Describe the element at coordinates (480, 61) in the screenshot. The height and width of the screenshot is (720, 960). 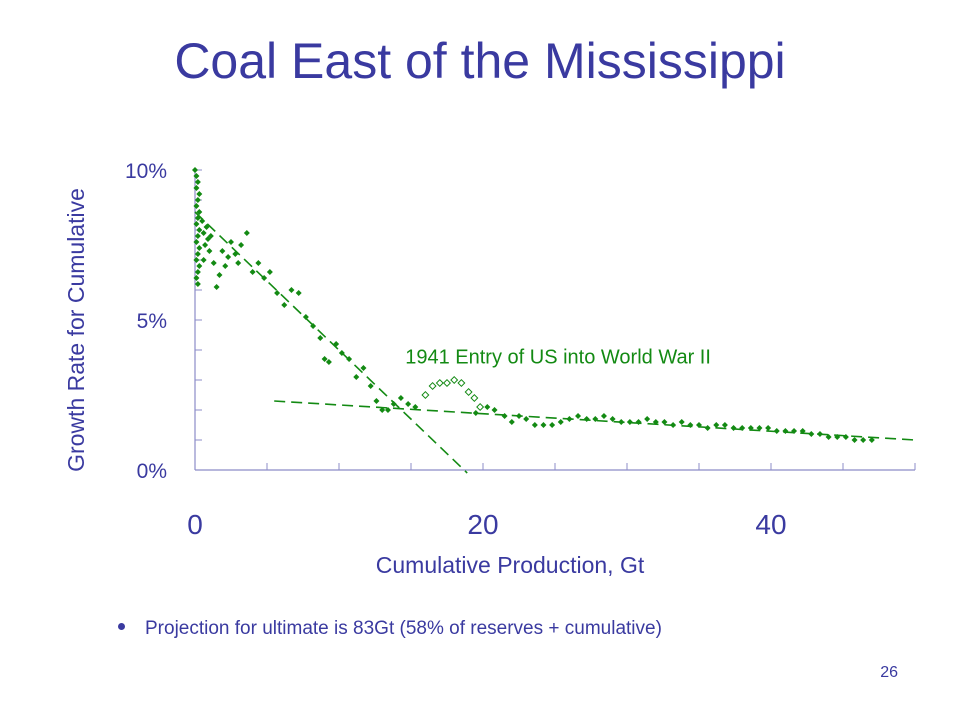
I see `slide-title: Coal East of the Mississippi` at that location.